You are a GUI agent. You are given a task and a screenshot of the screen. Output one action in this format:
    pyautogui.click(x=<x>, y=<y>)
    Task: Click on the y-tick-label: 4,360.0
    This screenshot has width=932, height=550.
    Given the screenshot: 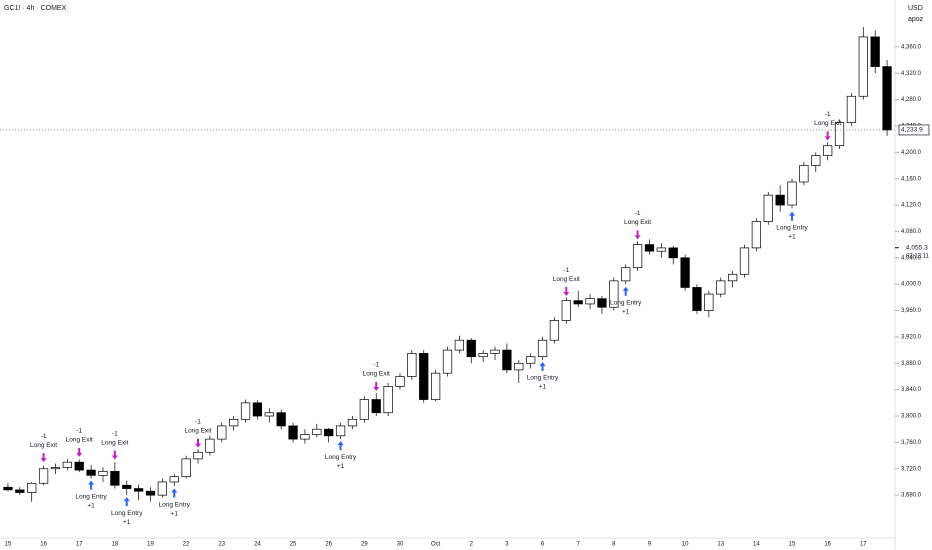 What is the action you would take?
    pyautogui.click(x=911, y=47)
    